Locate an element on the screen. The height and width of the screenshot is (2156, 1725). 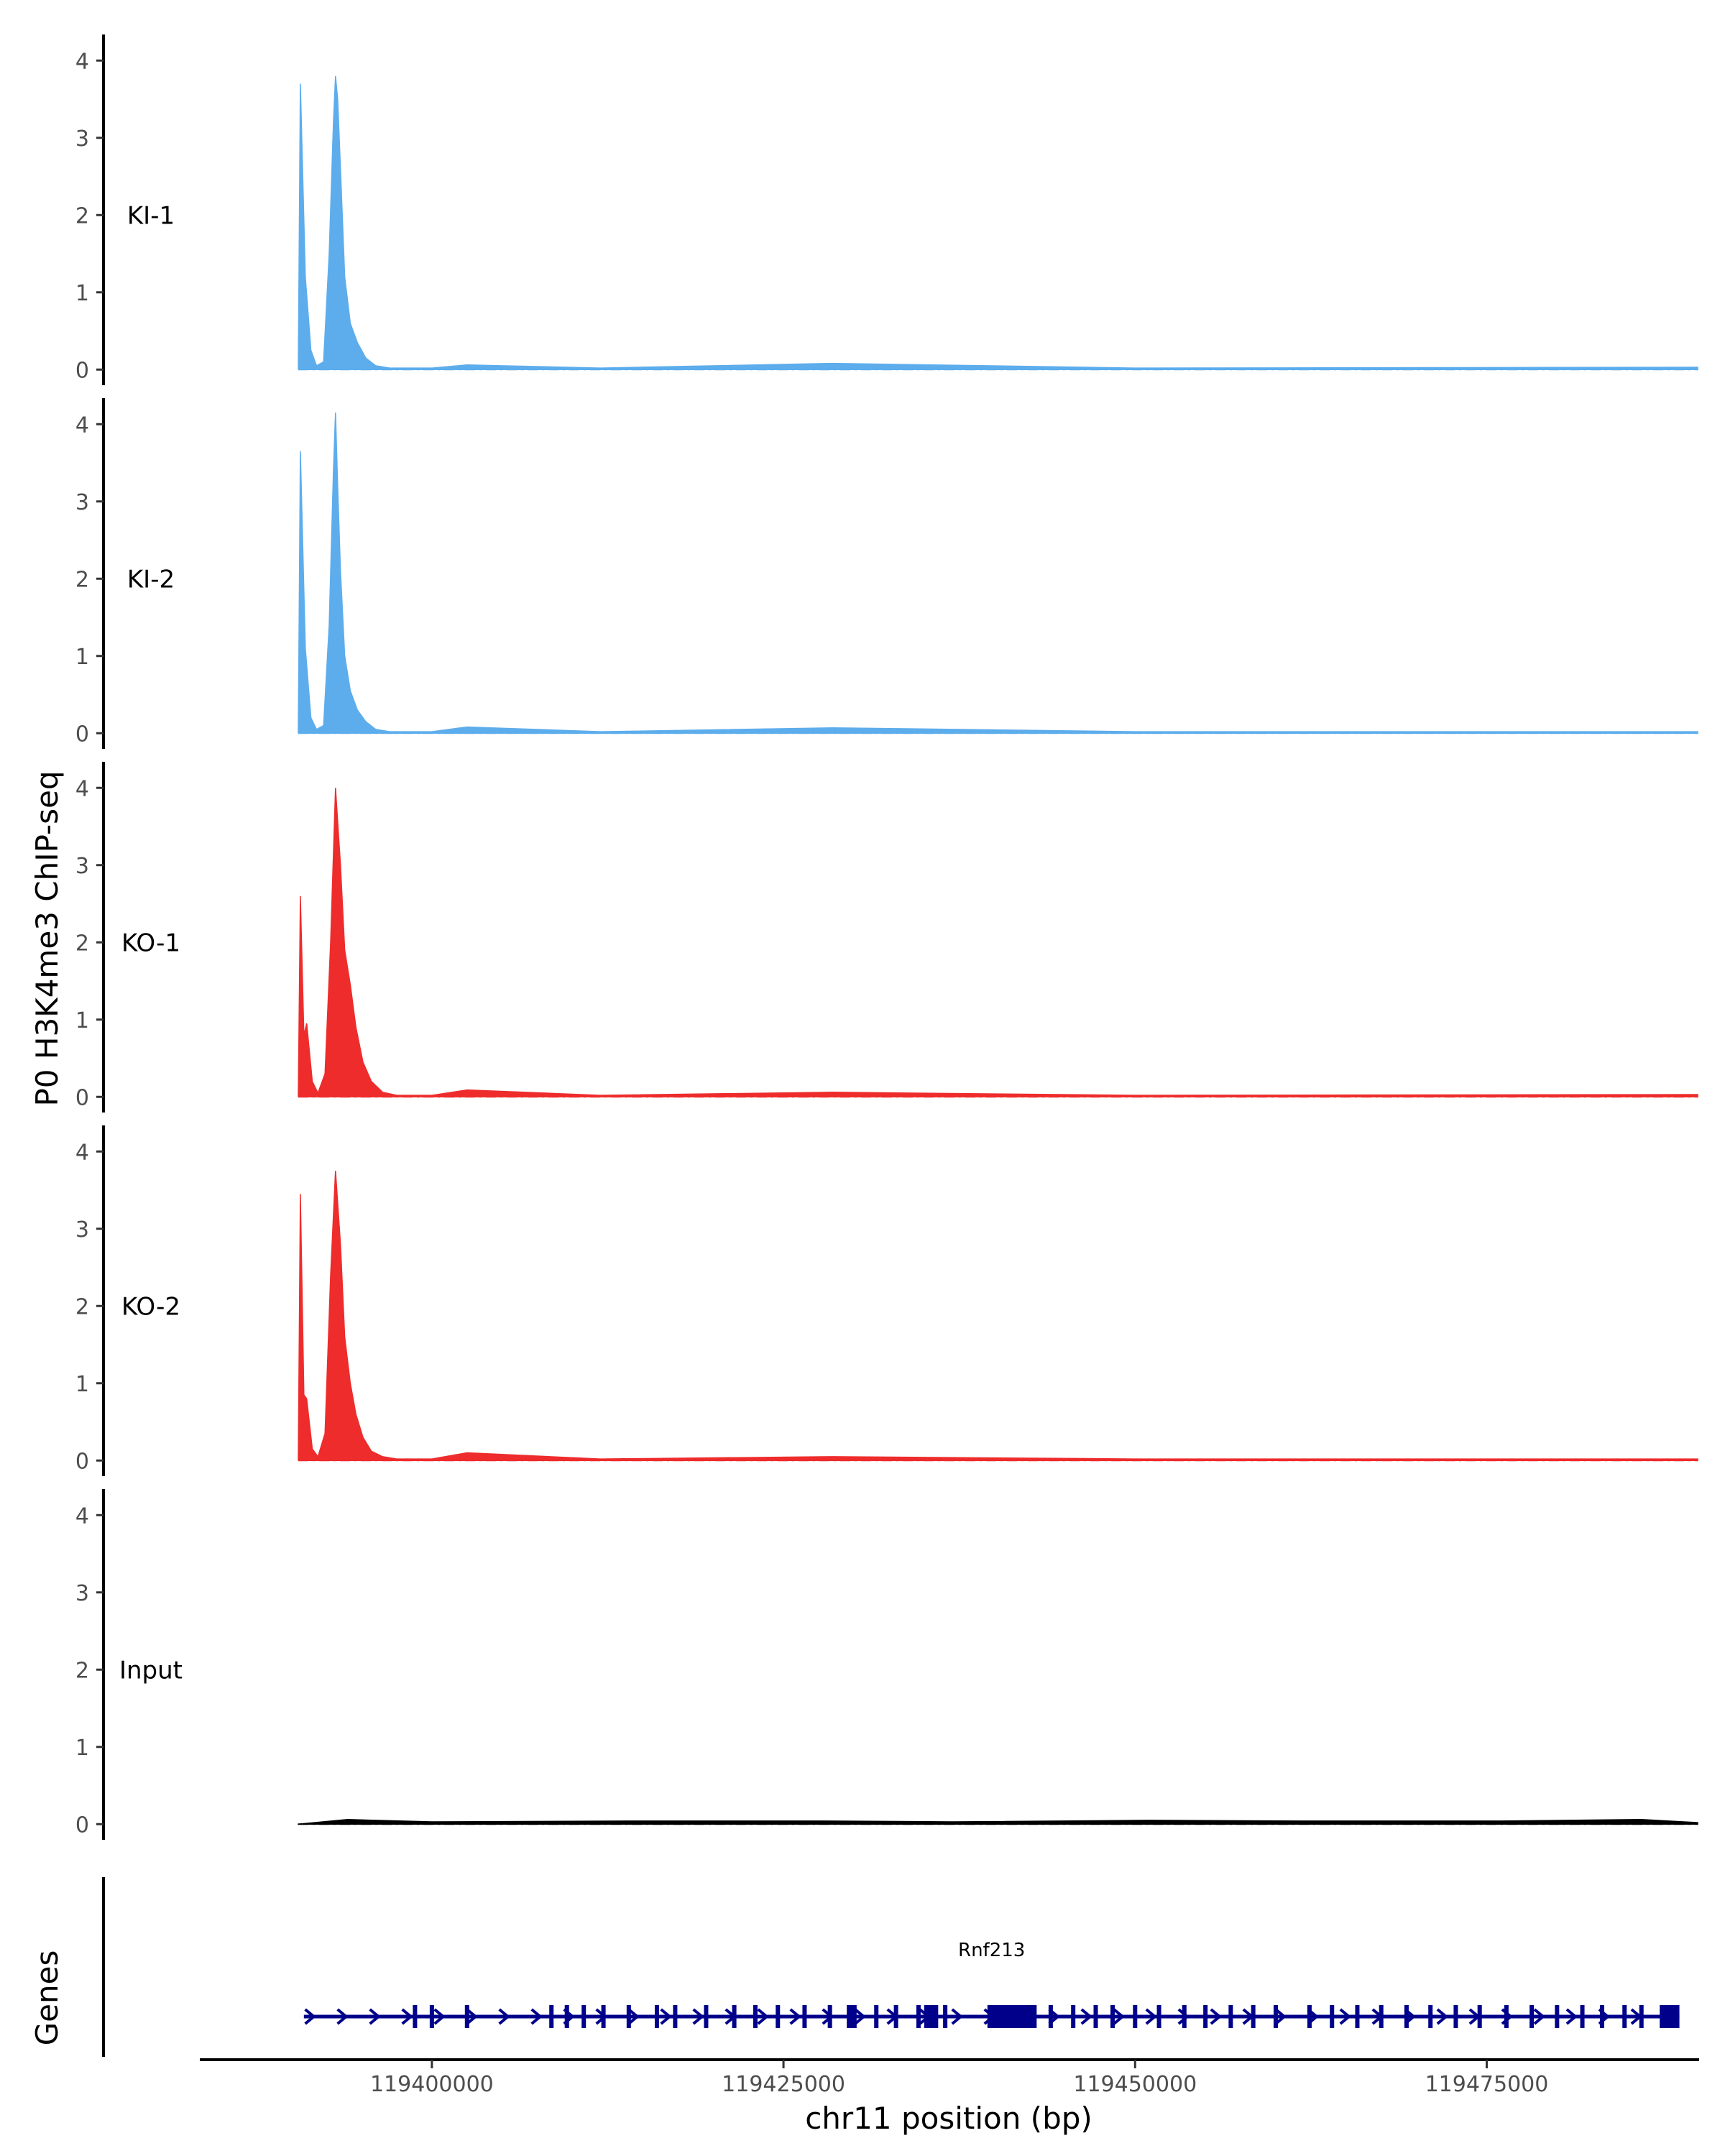
y-axis-title: P0 H3K4me3 ChIP-seq is located at coordinates (47, 938).